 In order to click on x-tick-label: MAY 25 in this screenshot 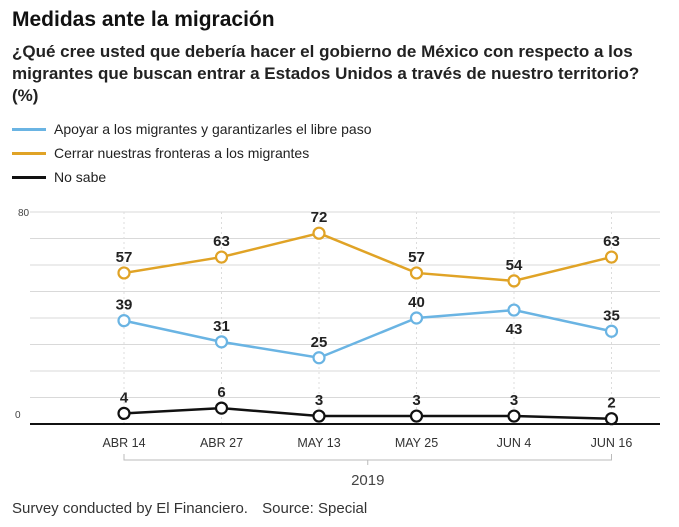, I will do `click(416, 443)`.